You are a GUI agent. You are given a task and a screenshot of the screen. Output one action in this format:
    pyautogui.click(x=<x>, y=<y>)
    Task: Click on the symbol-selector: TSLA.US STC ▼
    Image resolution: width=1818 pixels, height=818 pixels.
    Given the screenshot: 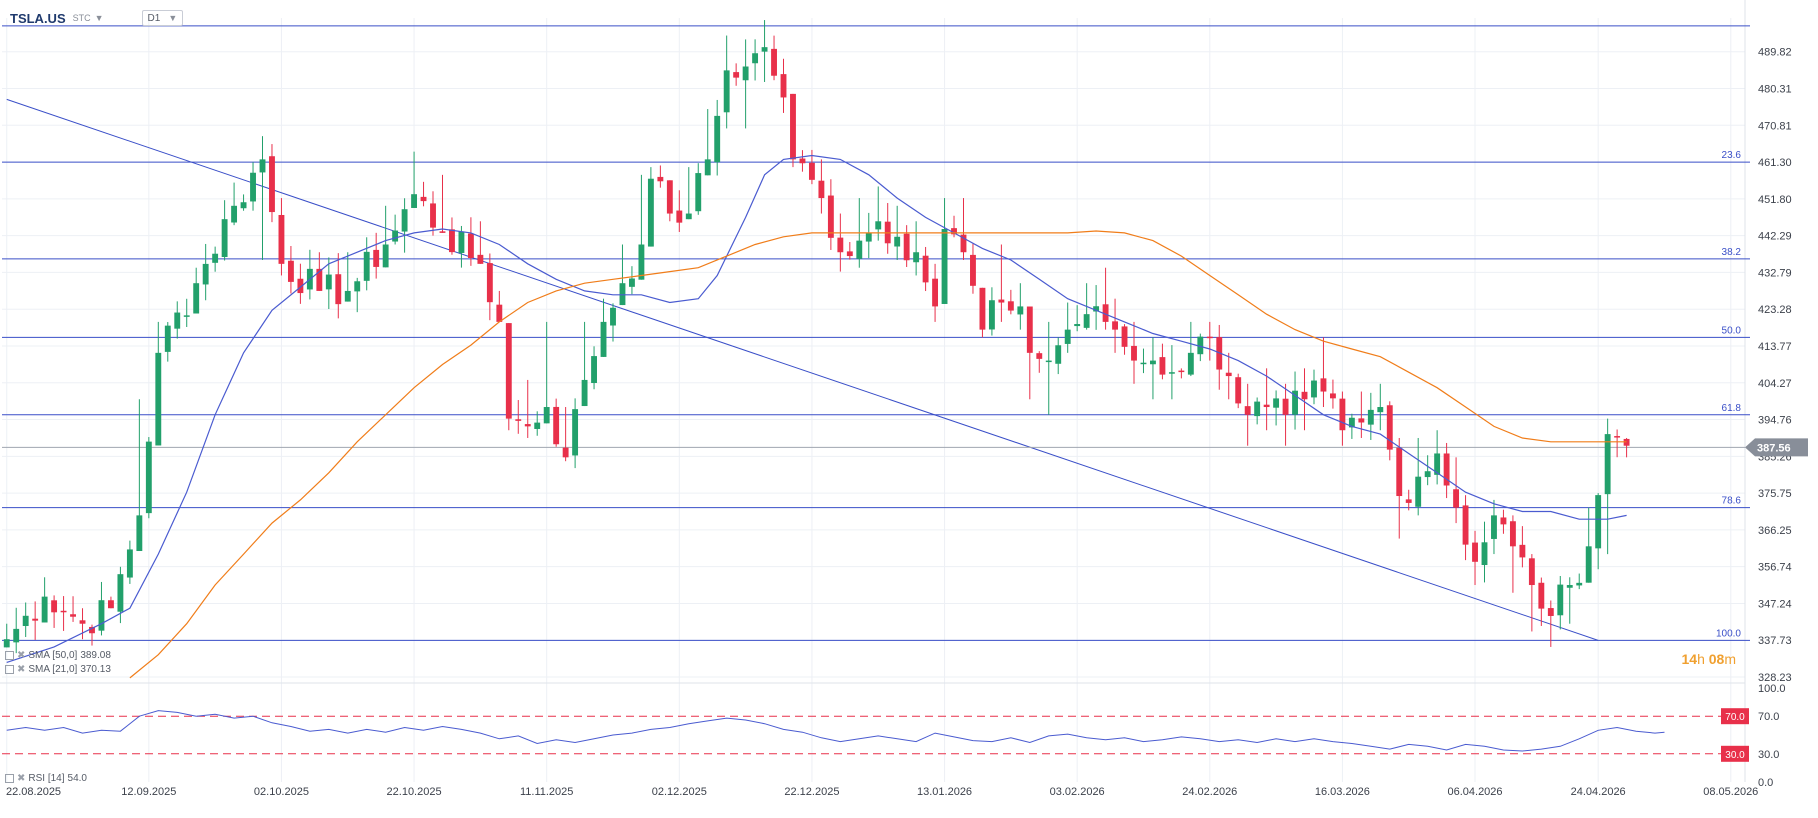 What is the action you would take?
    pyautogui.click(x=57, y=18)
    